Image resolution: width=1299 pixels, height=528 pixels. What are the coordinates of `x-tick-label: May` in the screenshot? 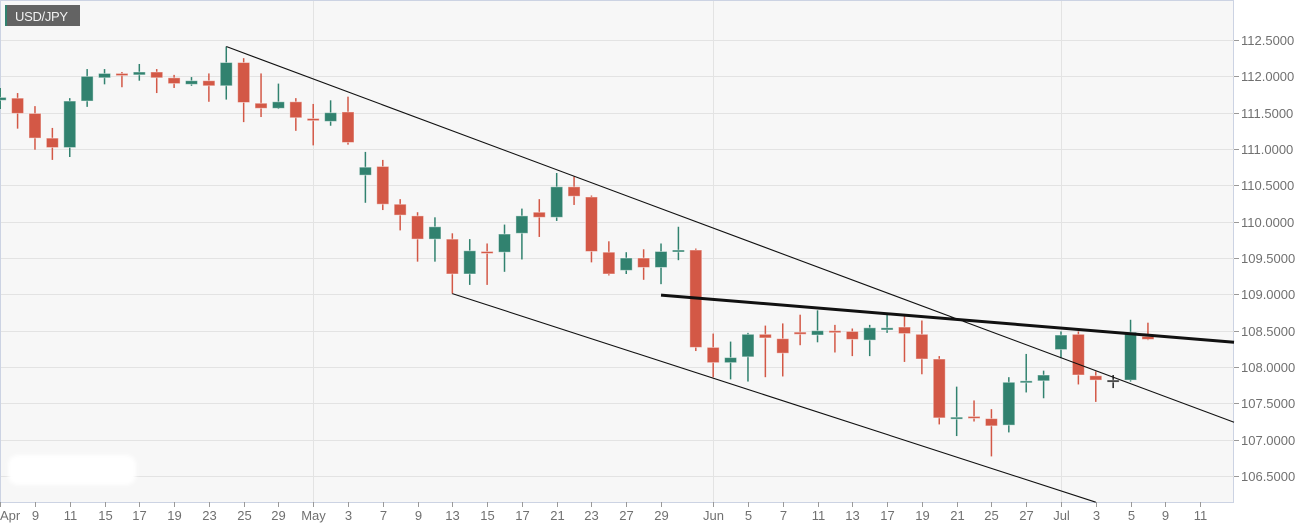 It's located at (313, 515).